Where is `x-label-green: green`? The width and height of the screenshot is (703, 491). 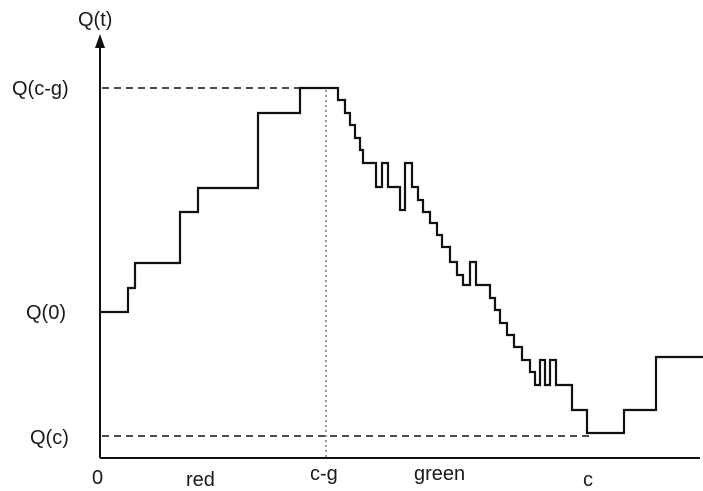 x-label-green: green is located at coordinates (439, 474).